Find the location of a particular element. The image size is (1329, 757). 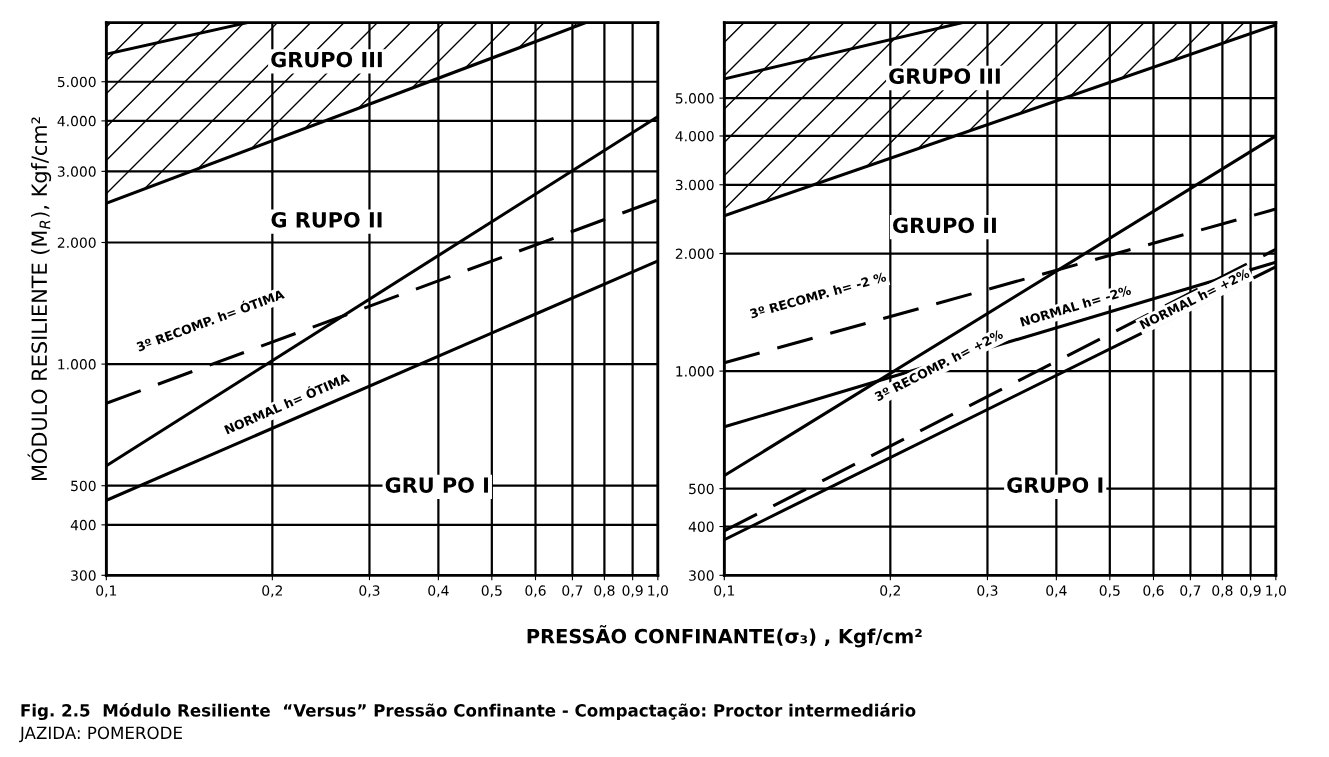

annotation: GRU PO I is located at coordinates (436, 485).